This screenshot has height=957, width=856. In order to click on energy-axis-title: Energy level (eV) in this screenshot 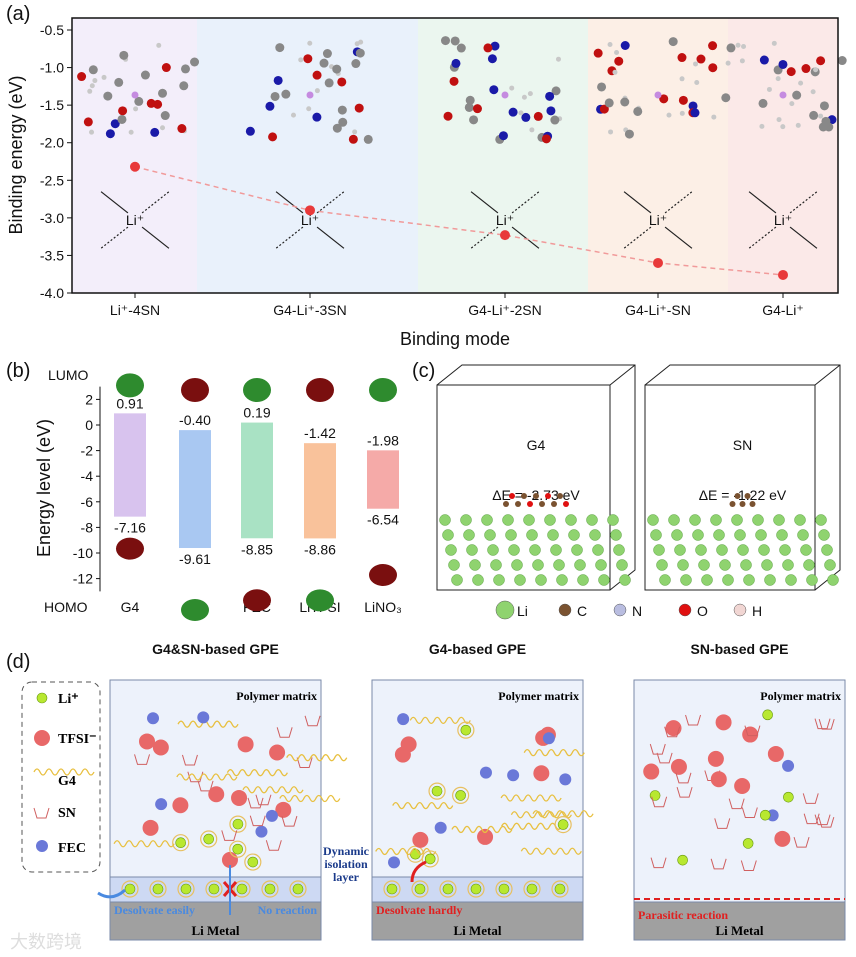, I will do `click(44, 488)`.